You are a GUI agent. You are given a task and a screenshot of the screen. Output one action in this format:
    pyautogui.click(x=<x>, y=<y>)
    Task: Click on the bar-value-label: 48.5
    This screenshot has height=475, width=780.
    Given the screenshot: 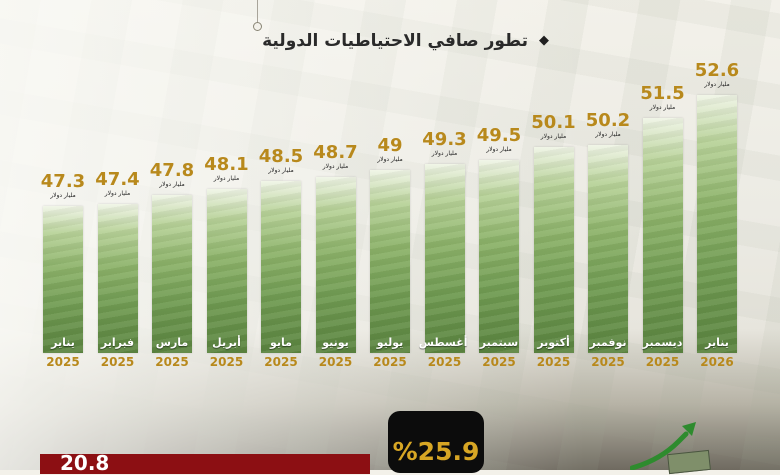 What is the action you would take?
    pyautogui.click(x=281, y=156)
    